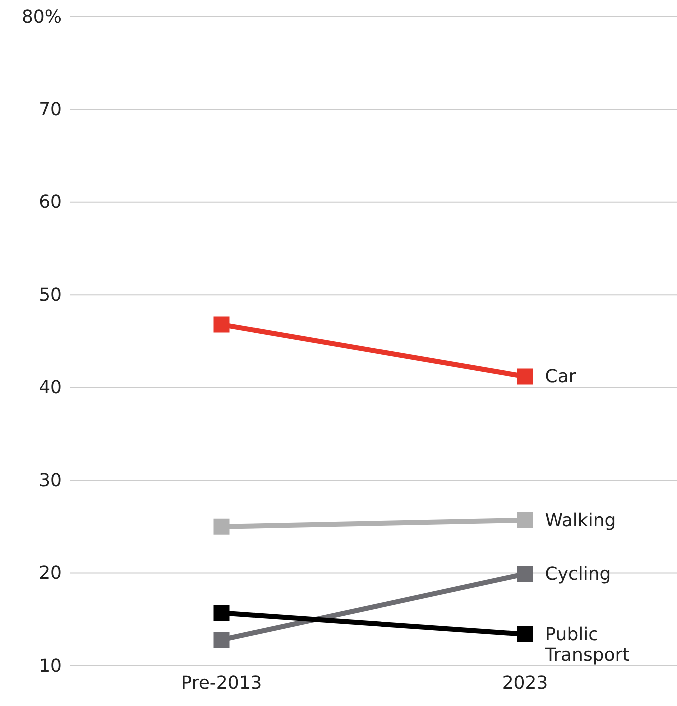  I want to click on series-label: Walking, so click(580, 521).